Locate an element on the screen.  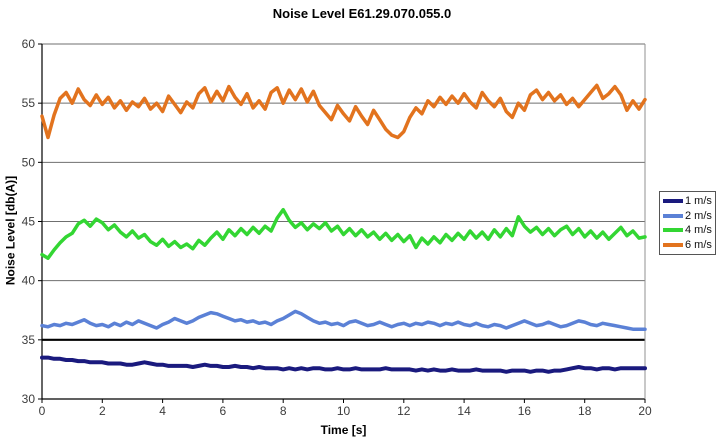
legend-label: 6 m/s is located at coordinates (698, 244).